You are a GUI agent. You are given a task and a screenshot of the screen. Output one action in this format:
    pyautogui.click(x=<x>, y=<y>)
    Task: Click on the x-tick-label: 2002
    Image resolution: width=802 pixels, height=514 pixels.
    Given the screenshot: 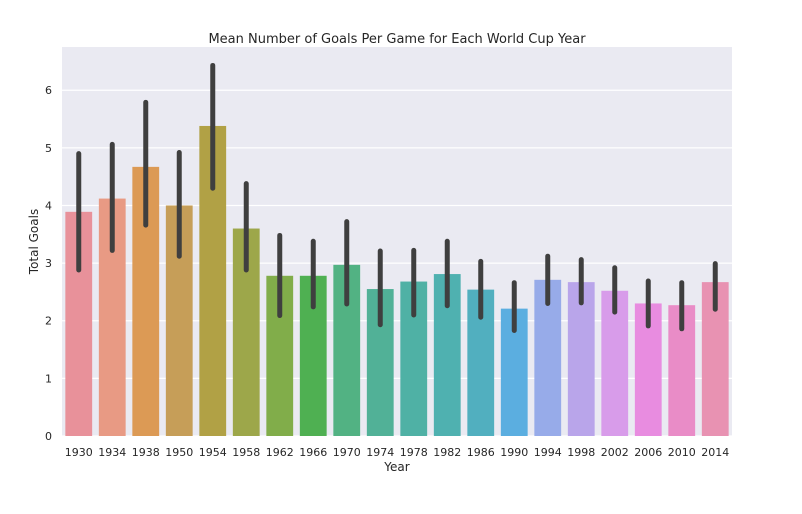 What is the action you would take?
    pyautogui.click(x=615, y=452)
    